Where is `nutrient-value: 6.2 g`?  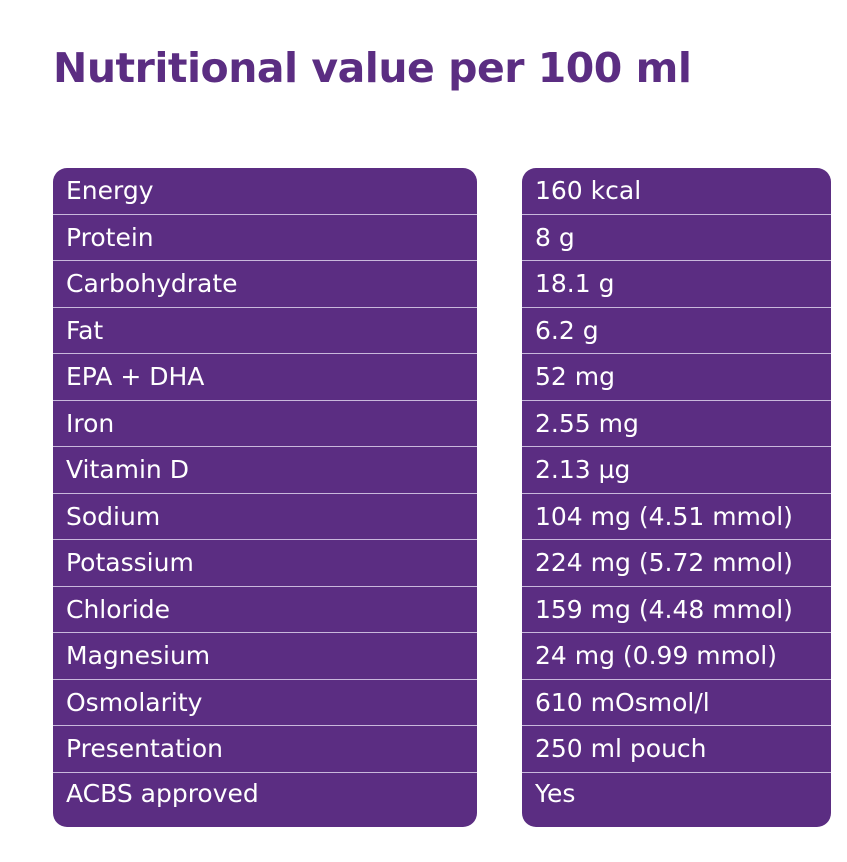
nutrient-value: 6.2 g is located at coordinates (676, 331).